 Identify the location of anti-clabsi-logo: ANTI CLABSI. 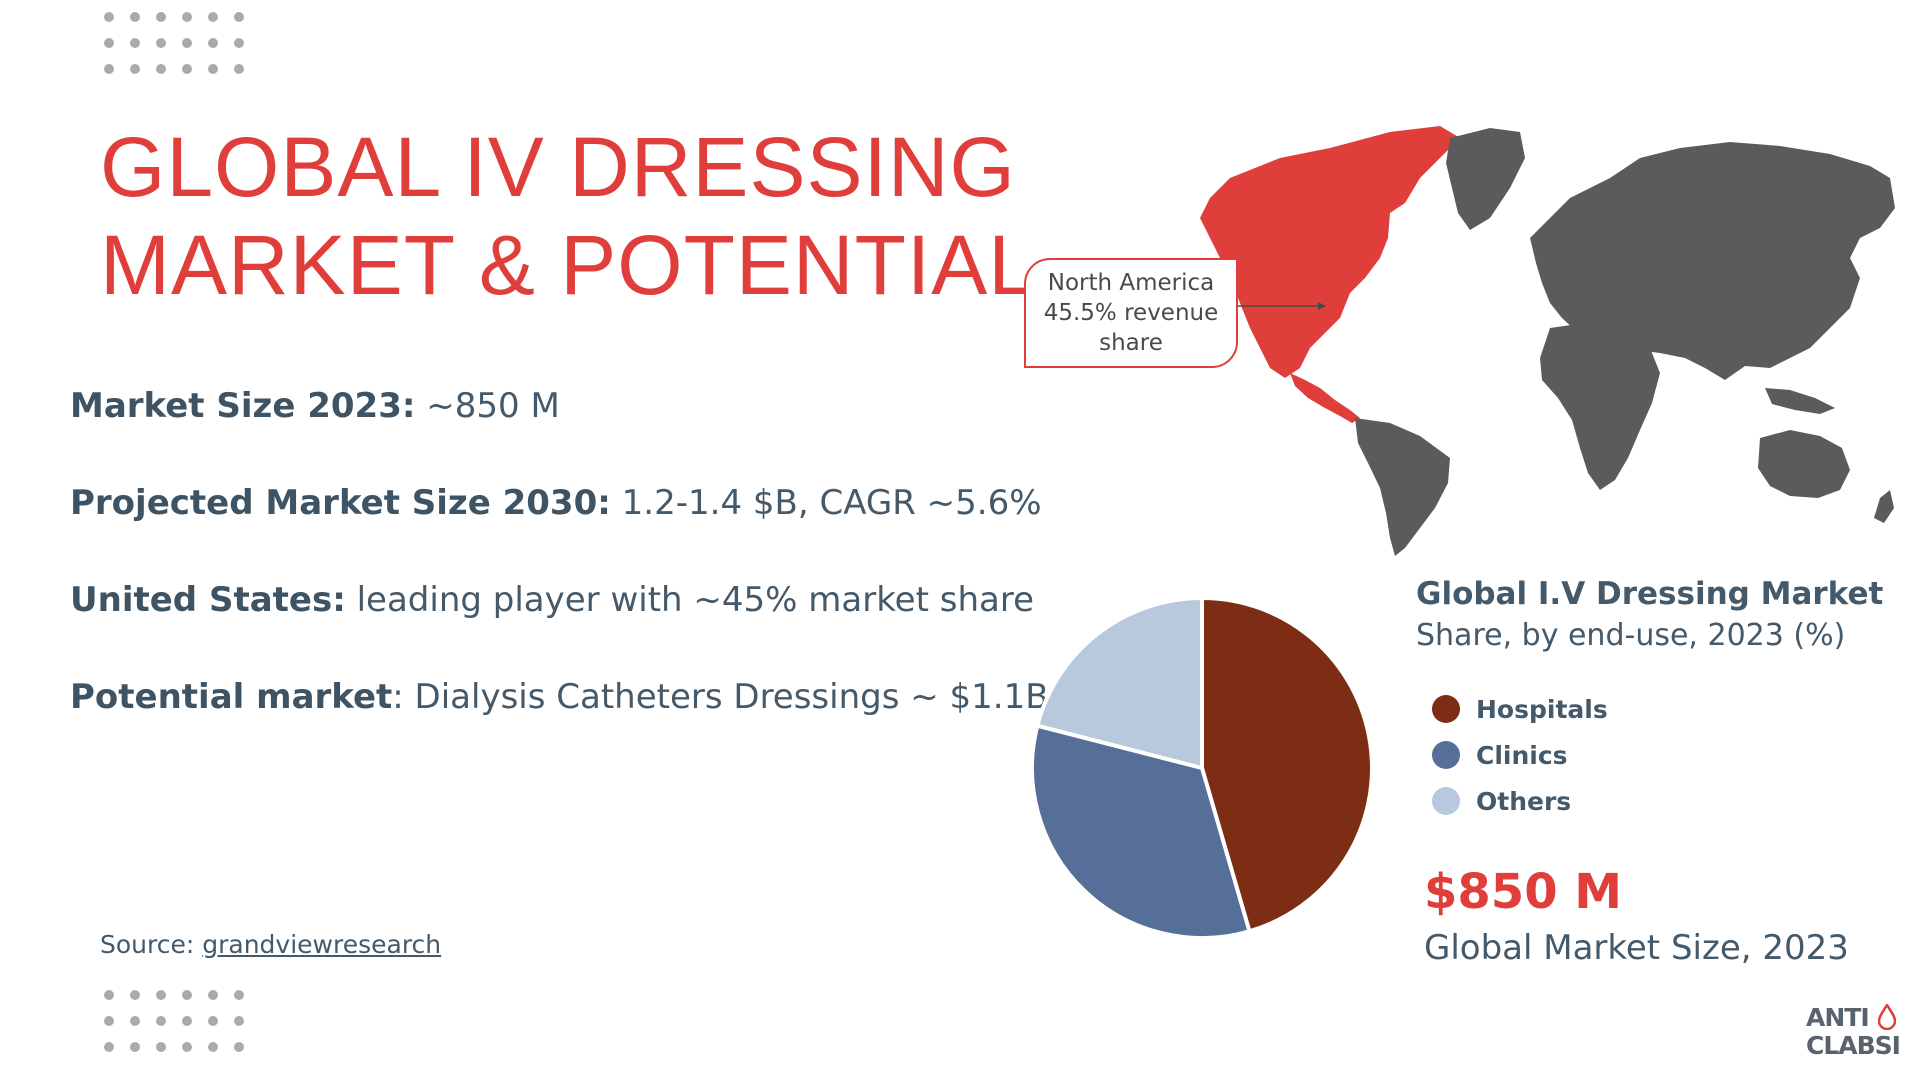
(1856, 1035).